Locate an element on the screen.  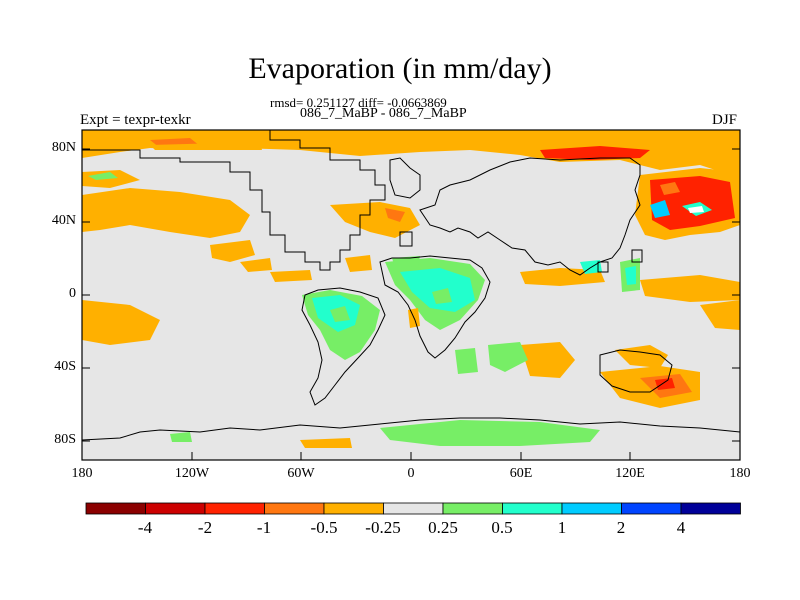
y-tick-label: 80S is located at coordinates (65, 439).